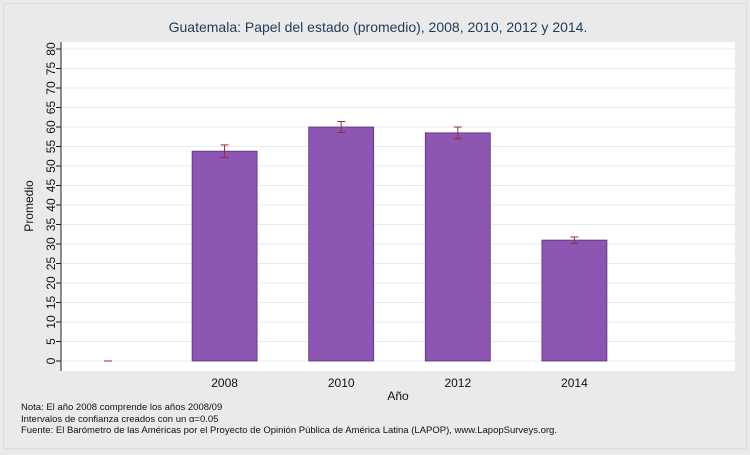 The height and width of the screenshot is (455, 750). What do you see at coordinates (51, 264) in the screenshot?
I see `y-tick-label: 25` at bounding box center [51, 264].